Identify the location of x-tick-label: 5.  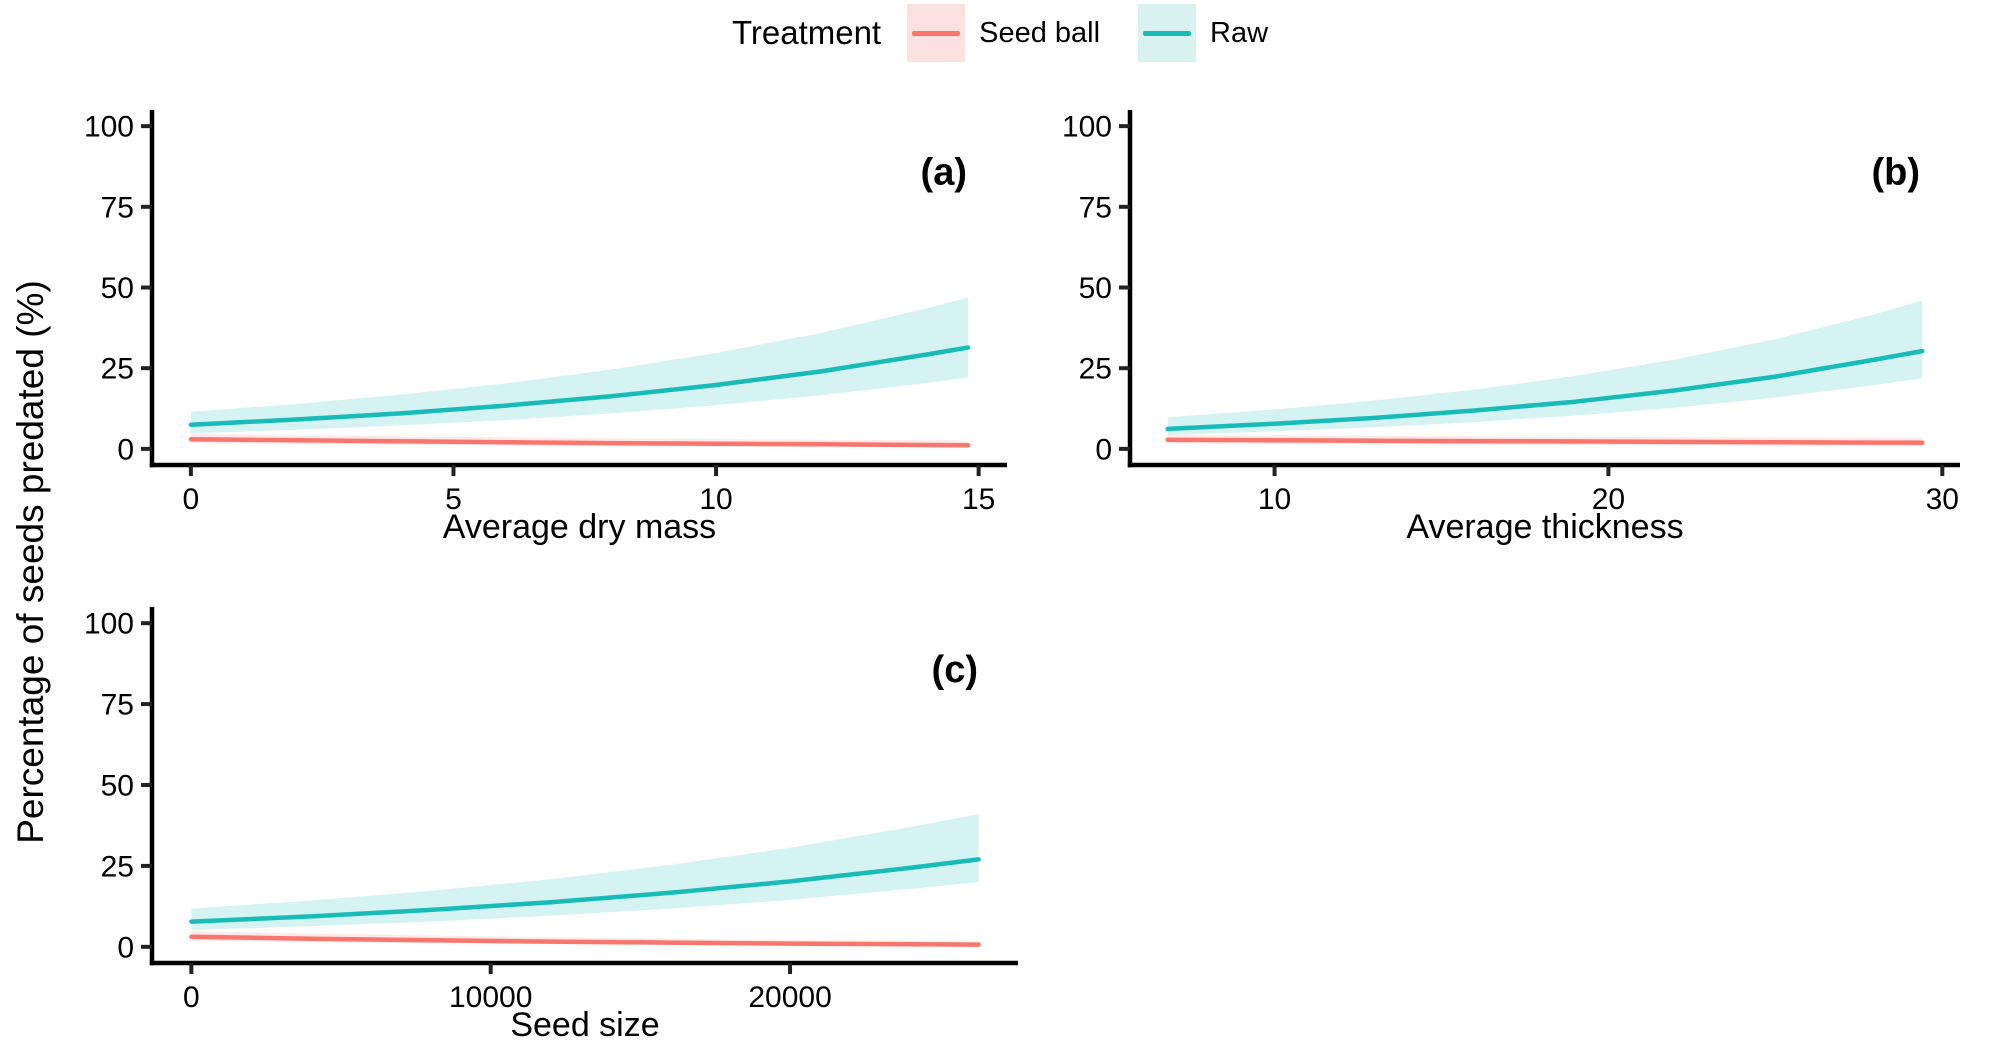
(453, 499).